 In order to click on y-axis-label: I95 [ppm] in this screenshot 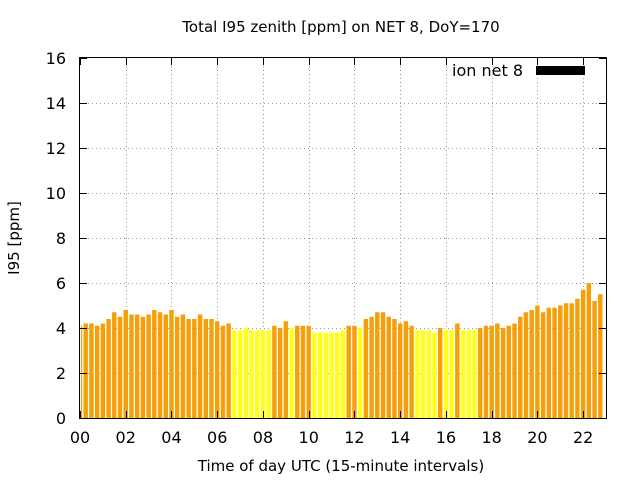, I will do `click(14, 238)`.